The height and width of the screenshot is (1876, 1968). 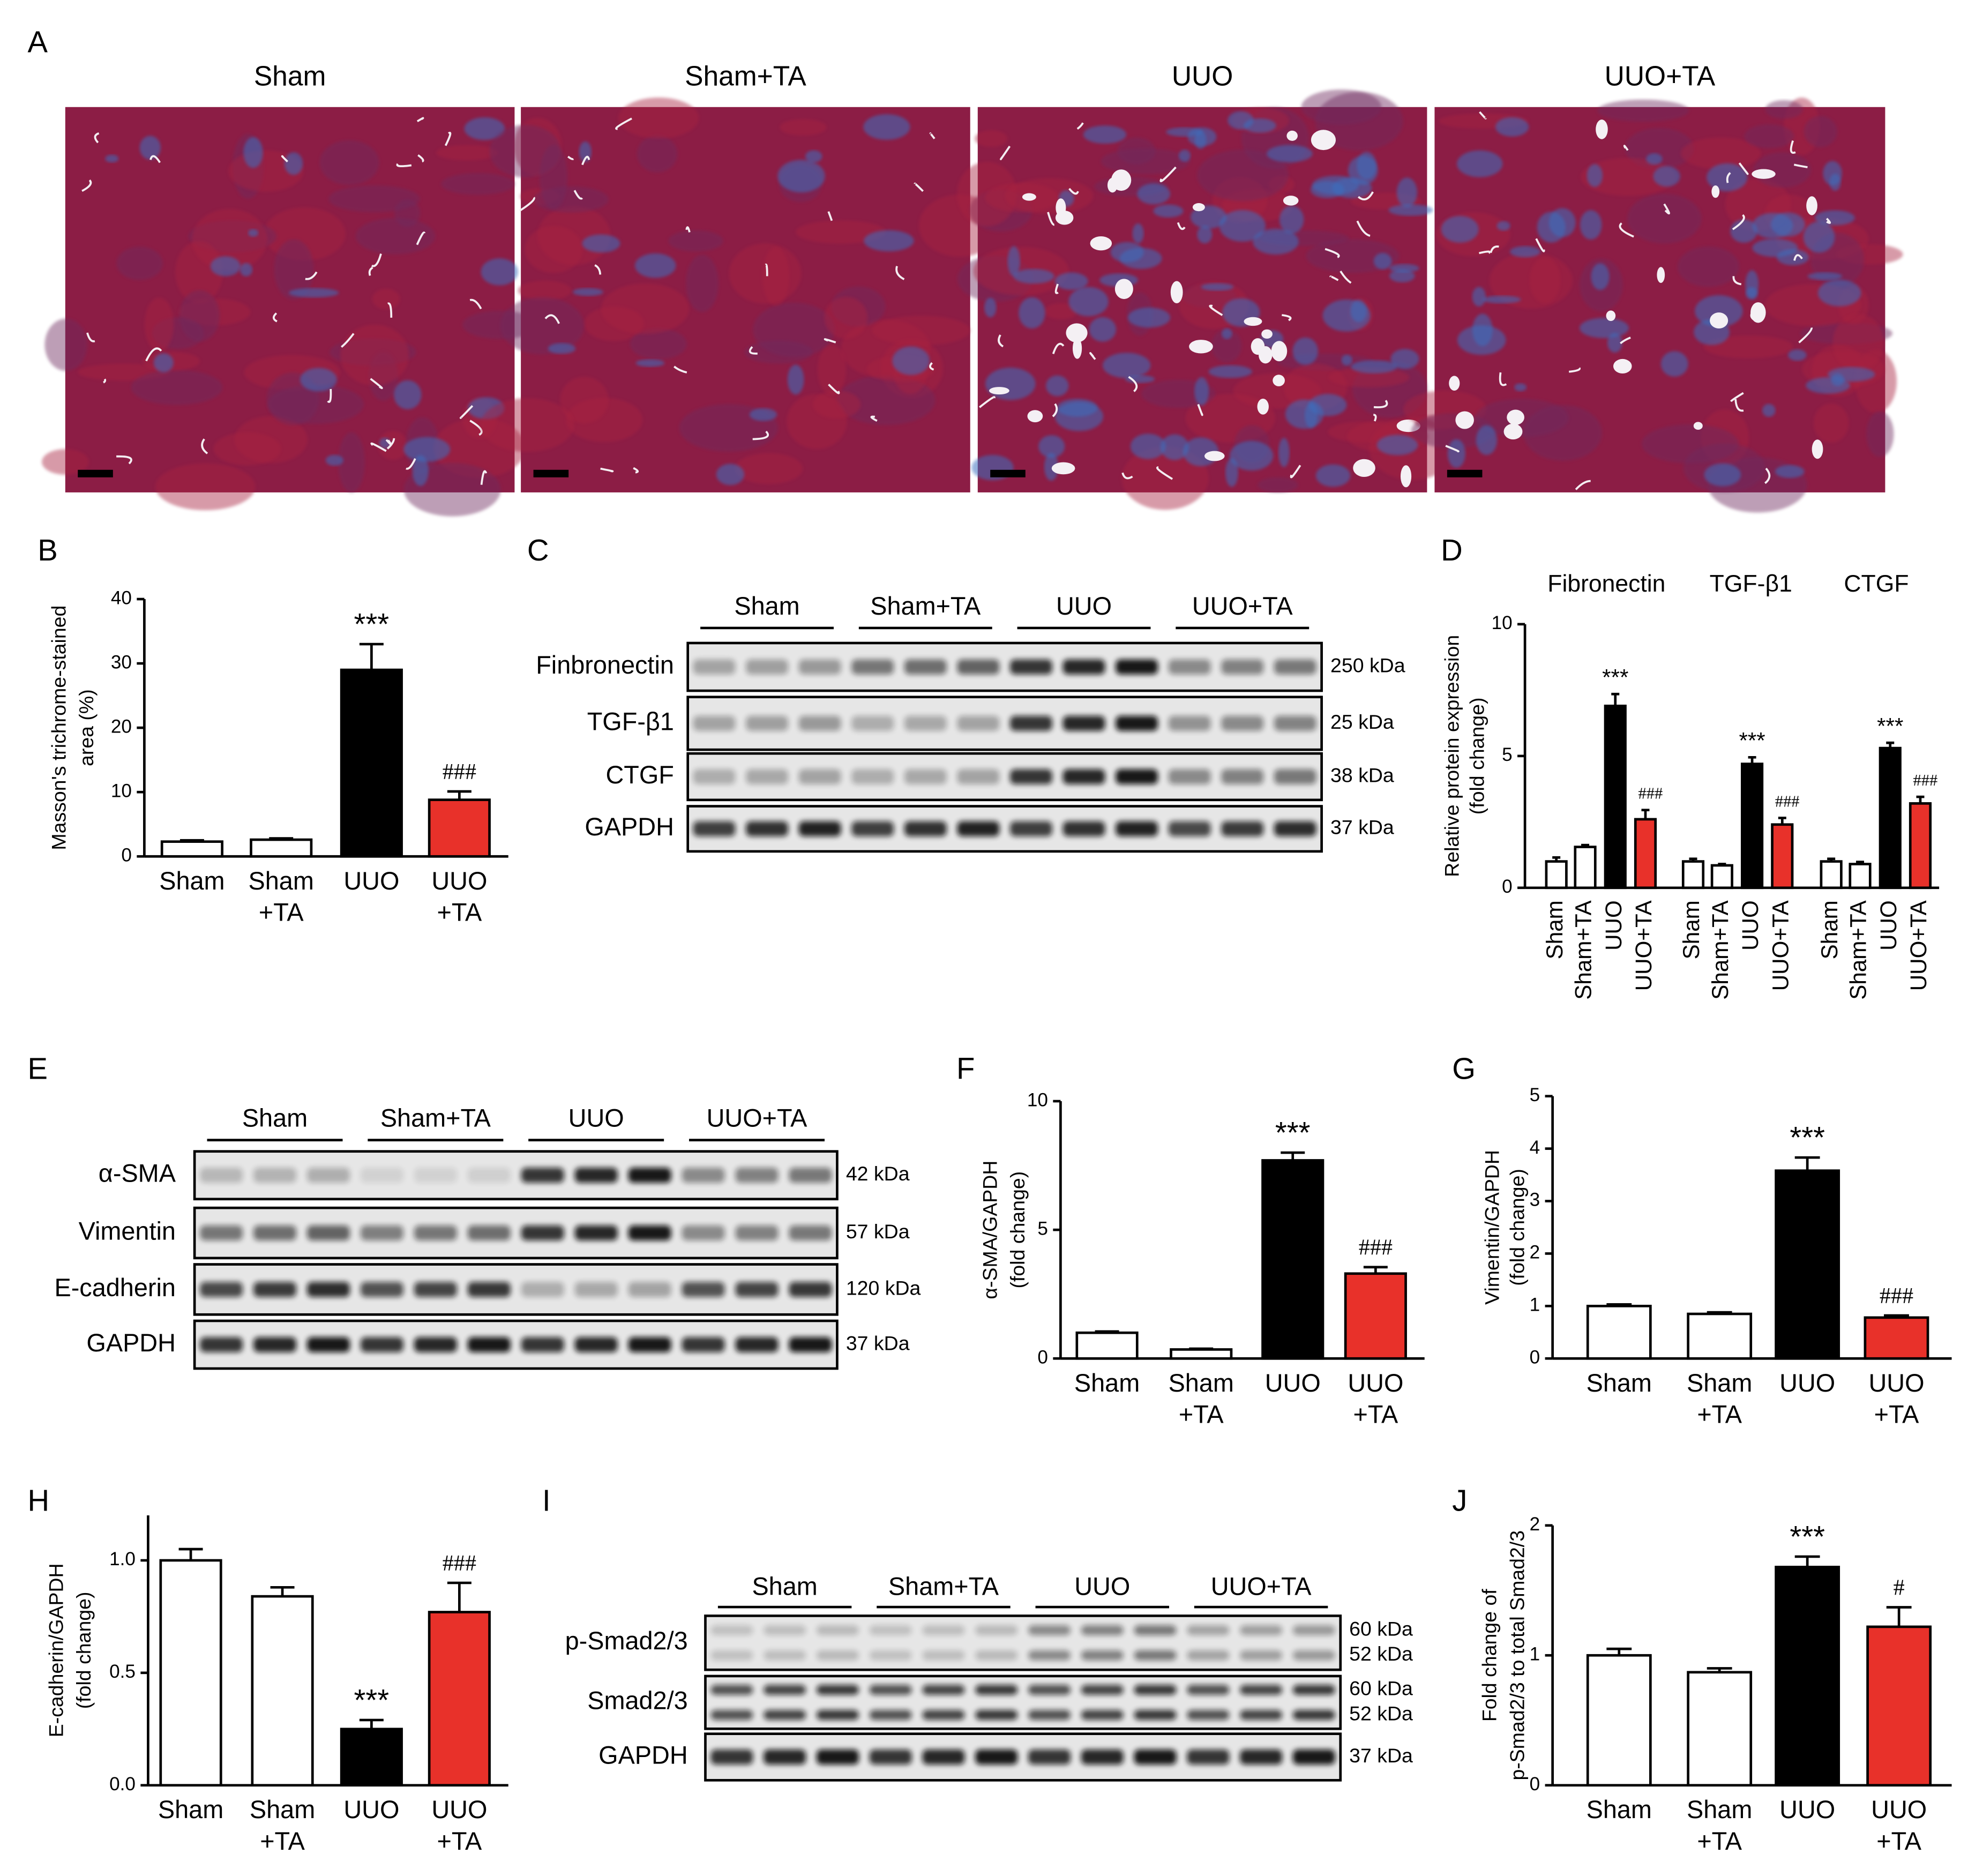 I want to click on size-label: 250 kDa, so click(x=1367, y=665).